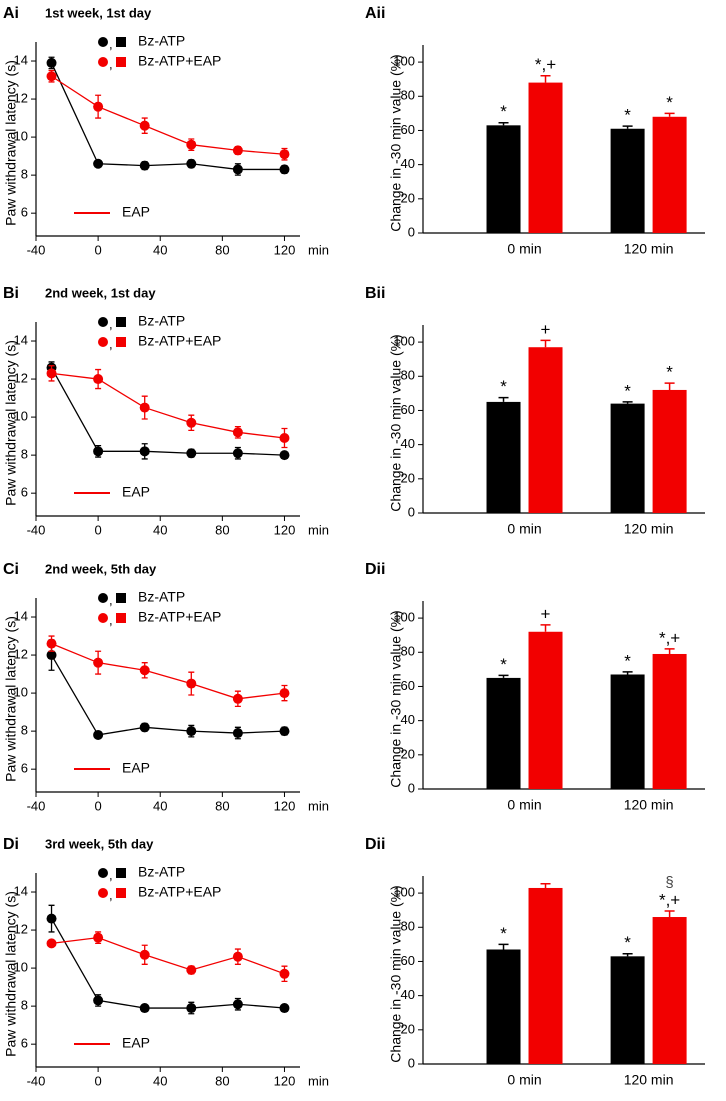 Image resolution: width=726 pixels, height=1101 pixels. Describe the element at coordinates (404, 892) in the screenshot. I see `y-tick-label: 100` at that location.